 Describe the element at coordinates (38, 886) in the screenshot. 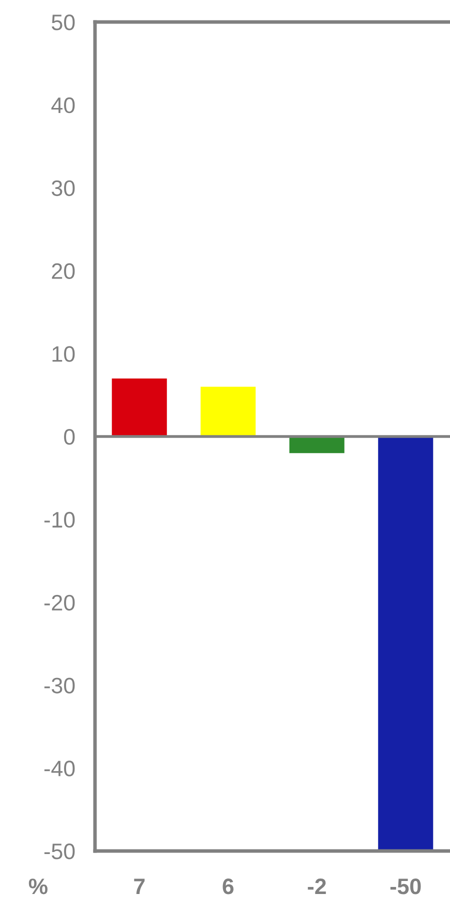

I see `y-axis-title: %` at that location.